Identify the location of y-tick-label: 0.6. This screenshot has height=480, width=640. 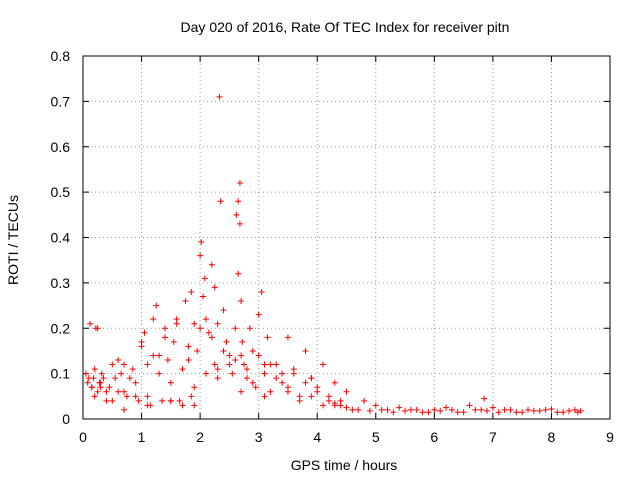
(61, 147).